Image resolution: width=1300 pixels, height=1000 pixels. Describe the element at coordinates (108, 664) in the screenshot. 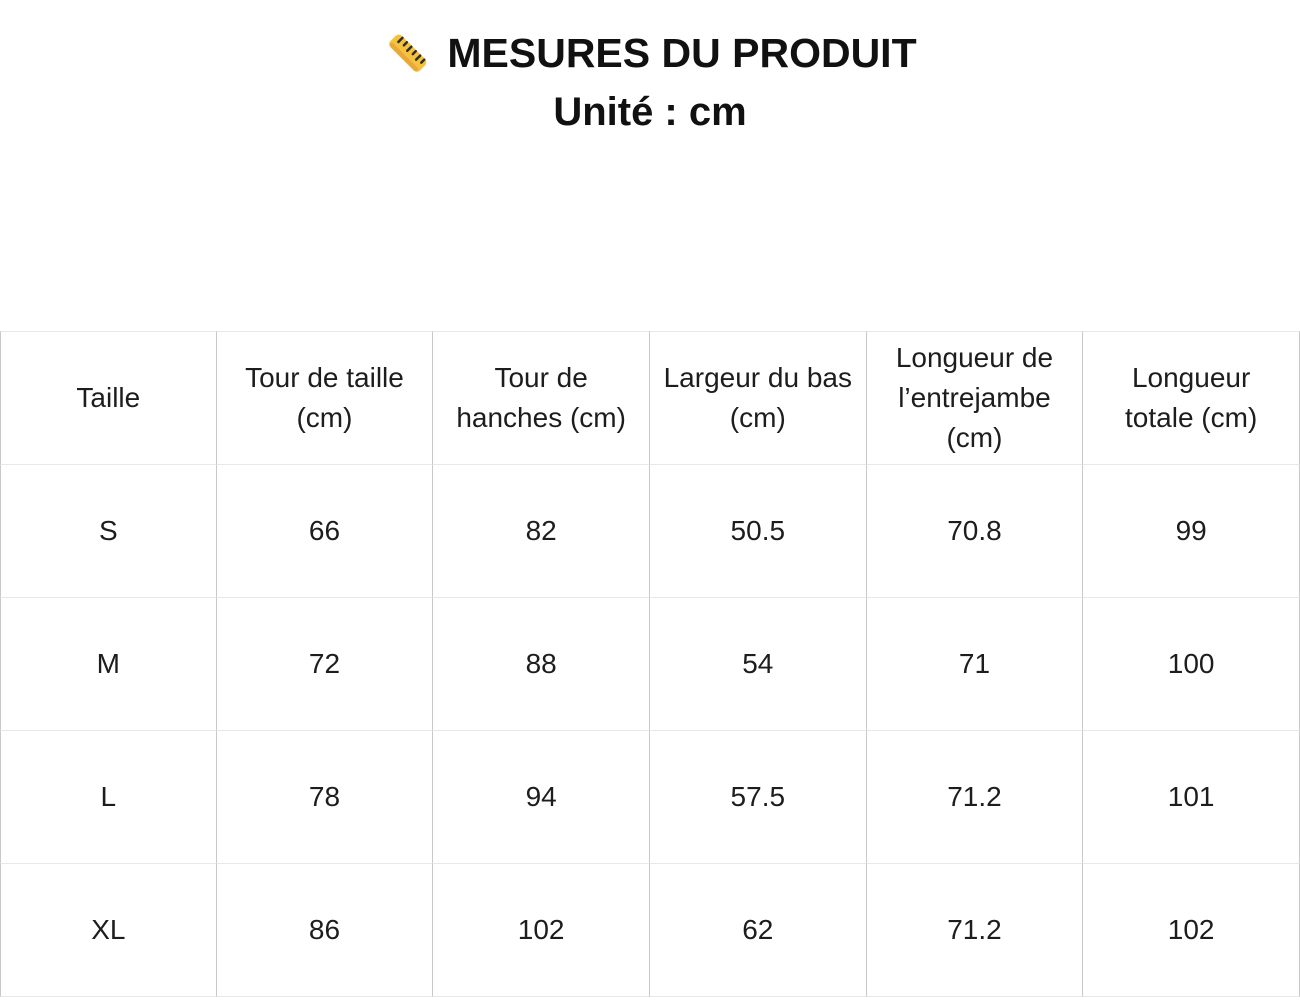

I see `size-cell: M` at that location.